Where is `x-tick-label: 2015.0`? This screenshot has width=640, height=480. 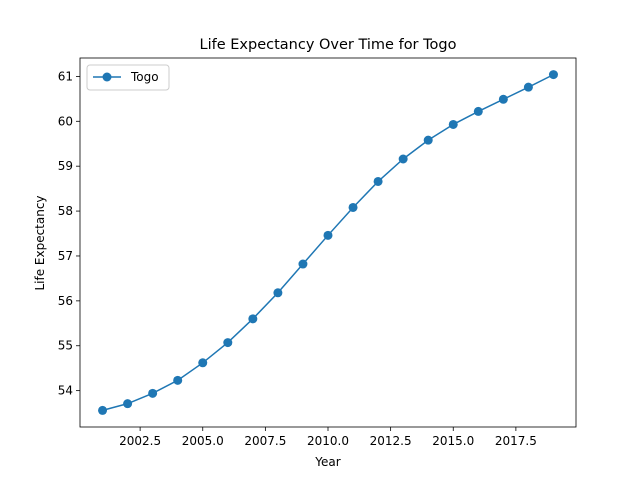
x-tick-label: 2015.0 is located at coordinates (453, 441).